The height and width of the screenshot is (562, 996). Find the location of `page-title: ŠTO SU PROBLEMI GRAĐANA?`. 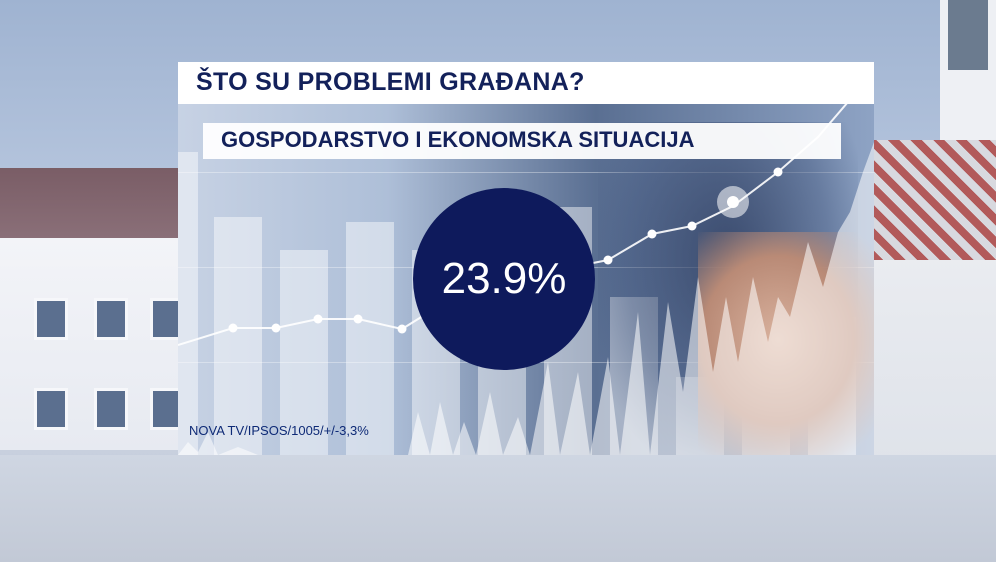

page-title: ŠTO SU PROBLEMI GRAĐANA? is located at coordinates (390, 82).